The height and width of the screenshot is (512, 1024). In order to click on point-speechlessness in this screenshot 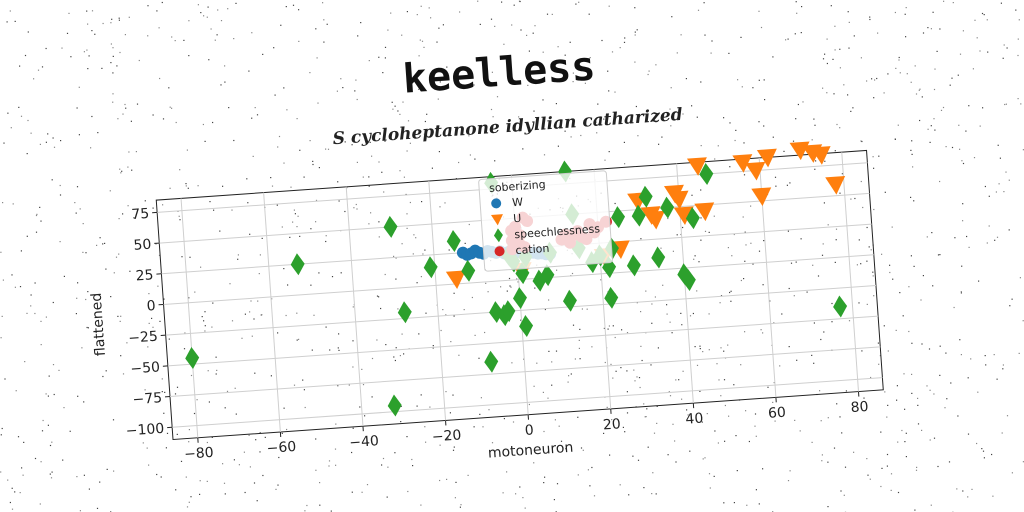, I will do `click(569, 300)`.